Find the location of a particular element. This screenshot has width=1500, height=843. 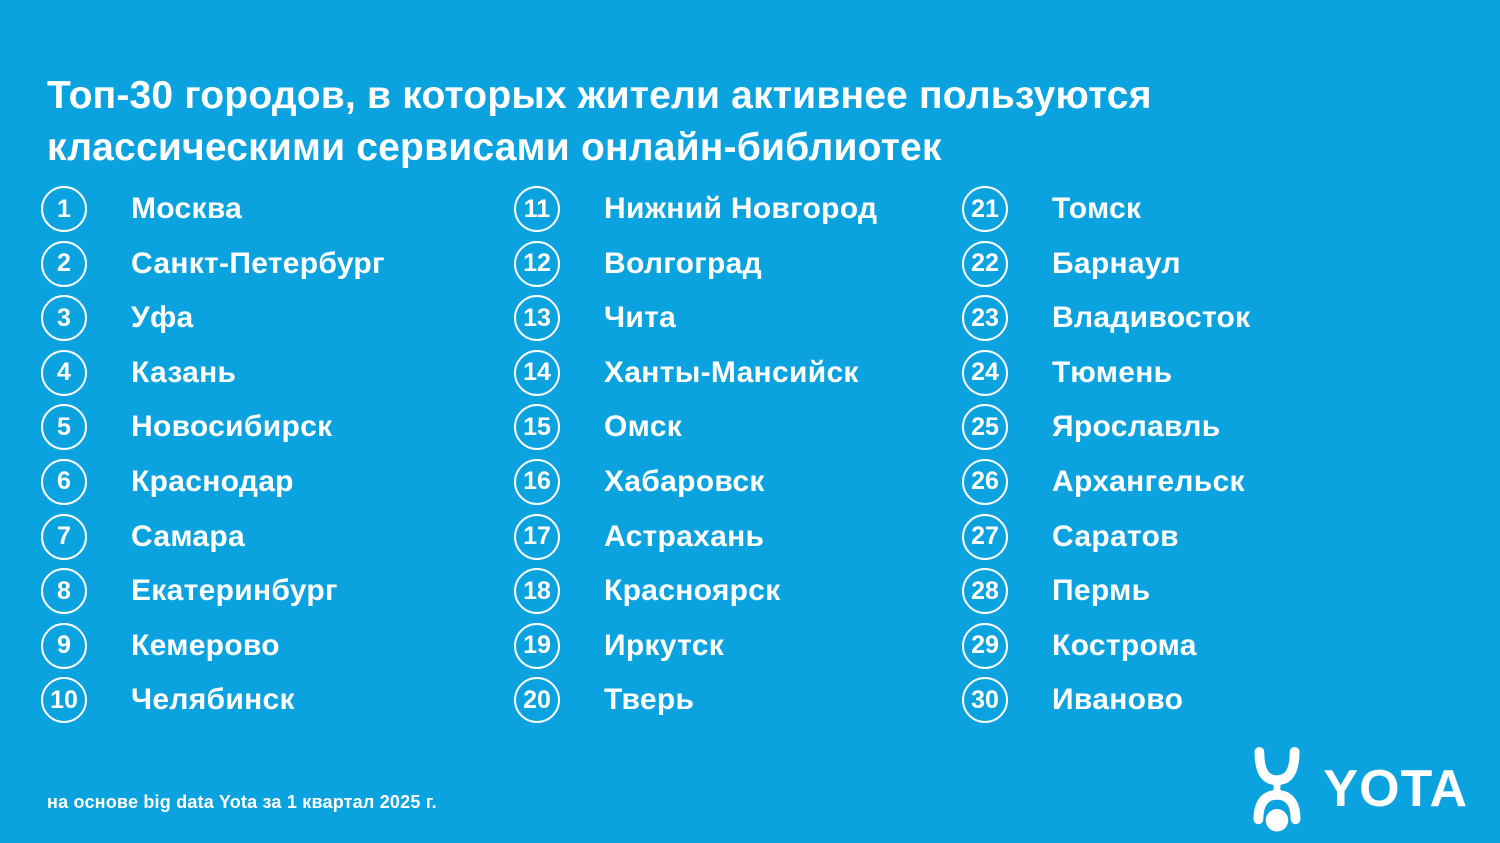

list-item: 13 Чита is located at coordinates (738, 318).